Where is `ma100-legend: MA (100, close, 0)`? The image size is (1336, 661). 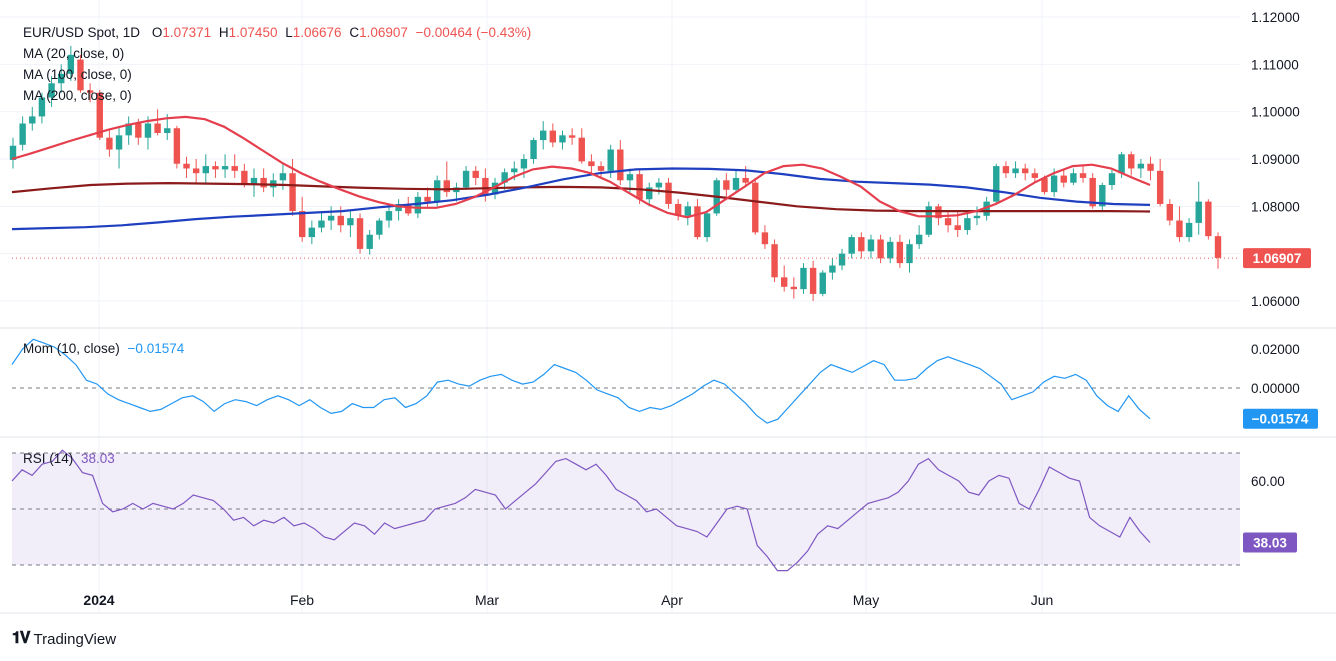 ma100-legend: MA (100, close, 0) is located at coordinates (77, 74).